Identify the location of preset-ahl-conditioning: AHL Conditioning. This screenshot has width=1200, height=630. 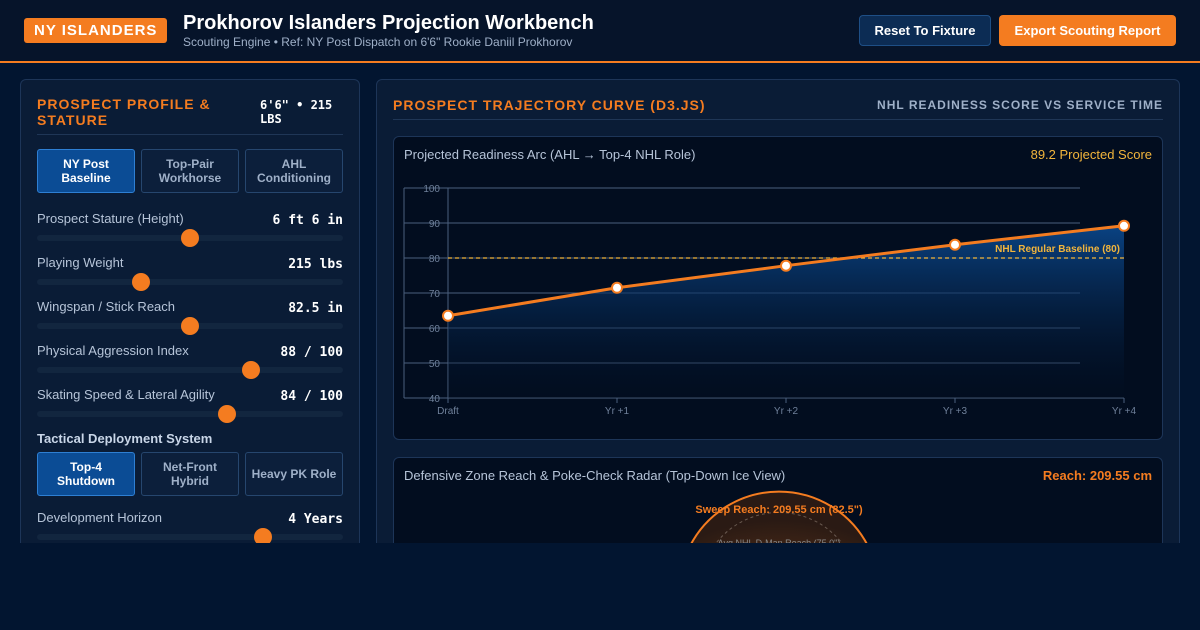
(294, 171).